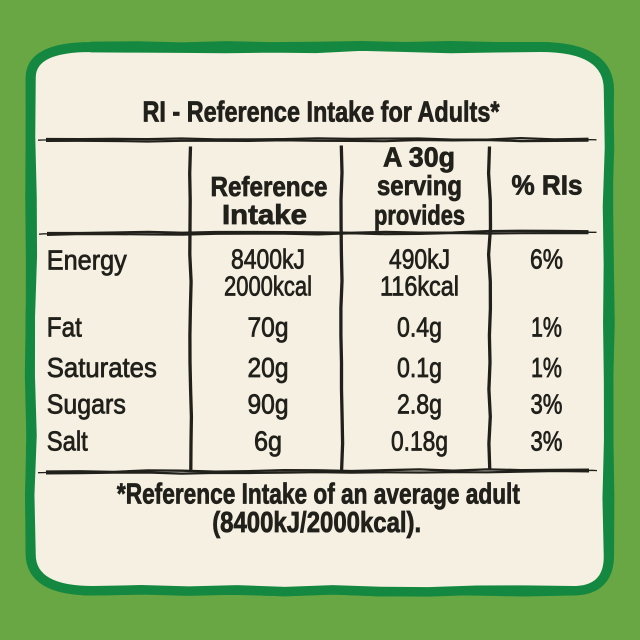 This screenshot has height=640, width=640. What do you see at coordinates (87, 260) in the screenshot?
I see `svg-text: Energy` at bounding box center [87, 260].